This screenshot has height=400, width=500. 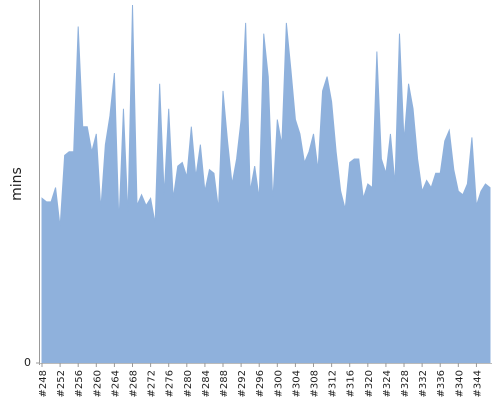 I want to click on x-tick-label: #324, so click(x=387, y=383).